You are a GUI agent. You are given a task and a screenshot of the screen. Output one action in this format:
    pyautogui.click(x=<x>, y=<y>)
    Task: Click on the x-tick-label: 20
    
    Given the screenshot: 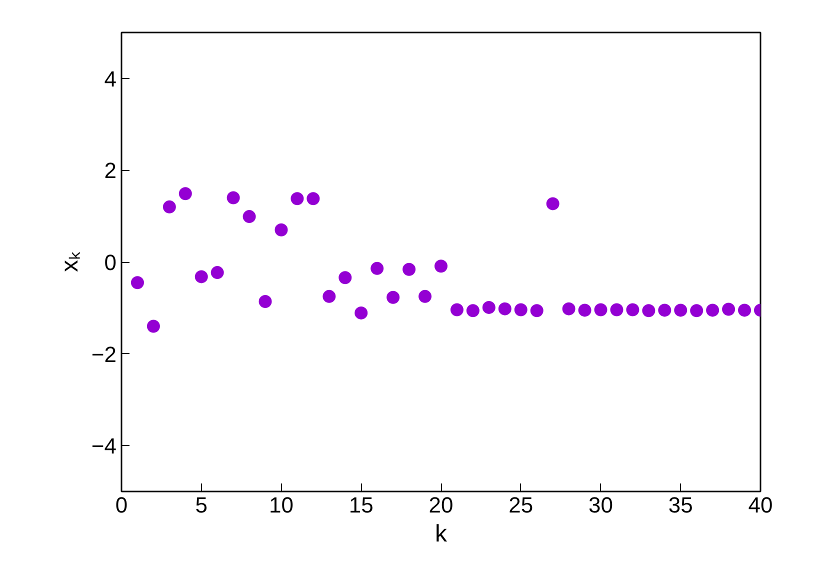 What is the action you would take?
    pyautogui.click(x=441, y=505)
    